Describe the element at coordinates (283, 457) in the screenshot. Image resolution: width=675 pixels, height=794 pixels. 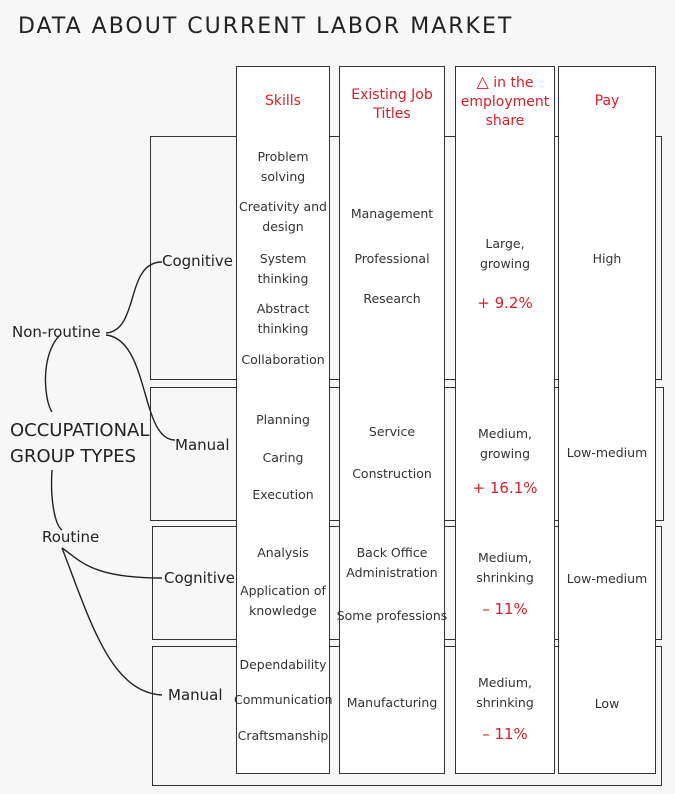
I see `skill-caring: Caring` at that location.